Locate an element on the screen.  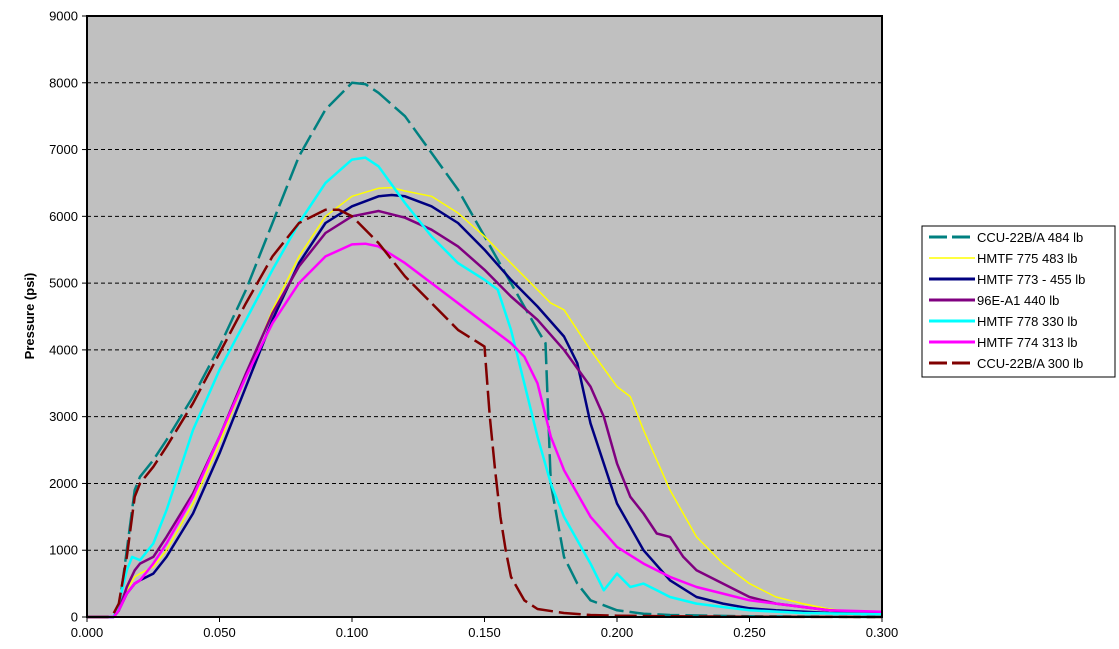
y-axis-title: Pressure (psi) is located at coordinates (29, 316).